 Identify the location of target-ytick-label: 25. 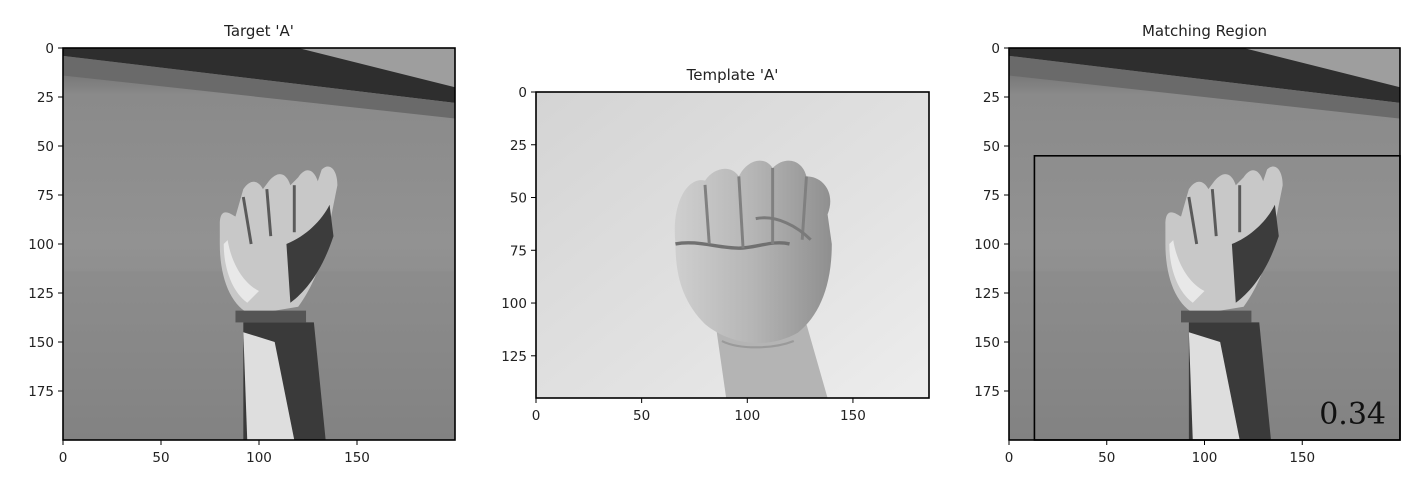
(45, 98).